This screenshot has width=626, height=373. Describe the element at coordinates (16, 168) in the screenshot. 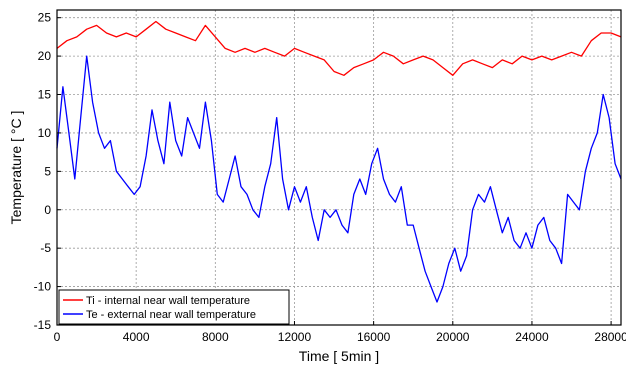

I see `y-axis-label: Temperature [ °C ]` at that location.